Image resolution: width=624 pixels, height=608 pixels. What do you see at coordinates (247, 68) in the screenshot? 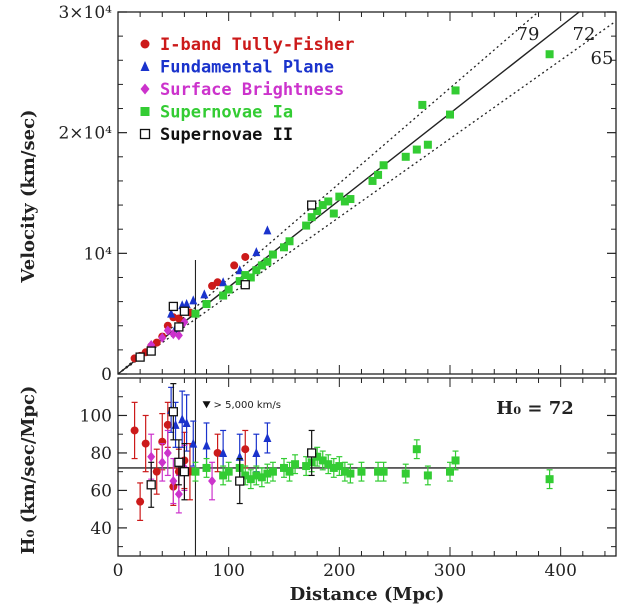
I see `legend-label-fp: Fundamental Plane` at bounding box center [247, 68].